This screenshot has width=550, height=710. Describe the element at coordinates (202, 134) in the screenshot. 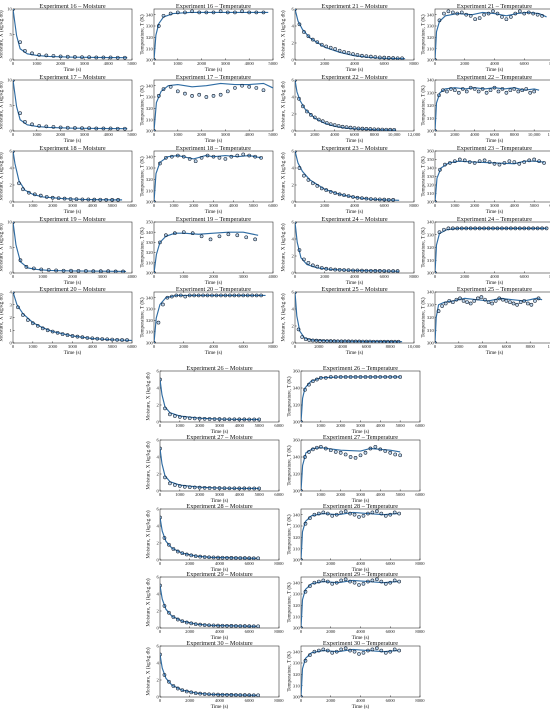

I see `x-tick-label: 2000` at that location.